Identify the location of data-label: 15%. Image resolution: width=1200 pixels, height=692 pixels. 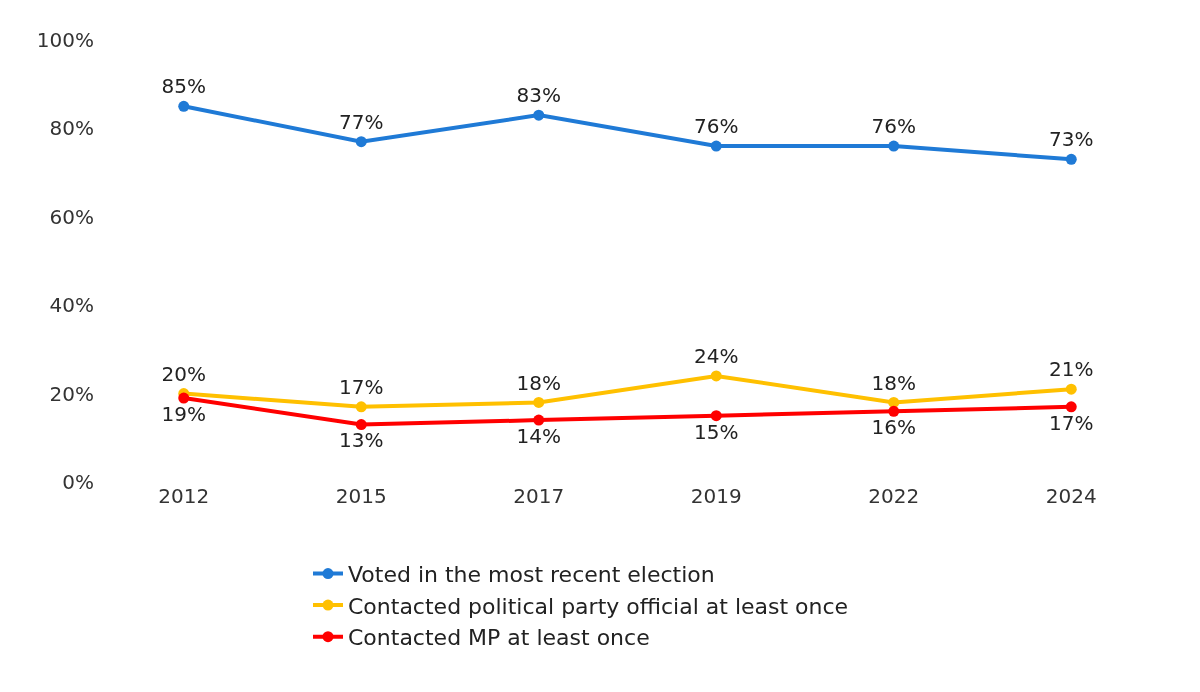
(716, 431).